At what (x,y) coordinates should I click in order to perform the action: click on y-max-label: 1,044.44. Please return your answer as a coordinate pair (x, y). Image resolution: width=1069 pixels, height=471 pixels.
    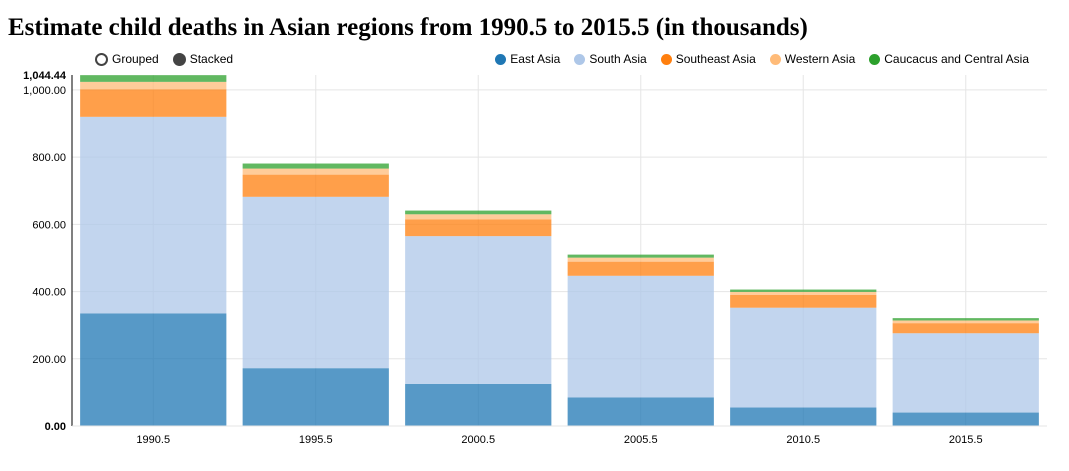
    Looking at the image, I should click on (45, 76).